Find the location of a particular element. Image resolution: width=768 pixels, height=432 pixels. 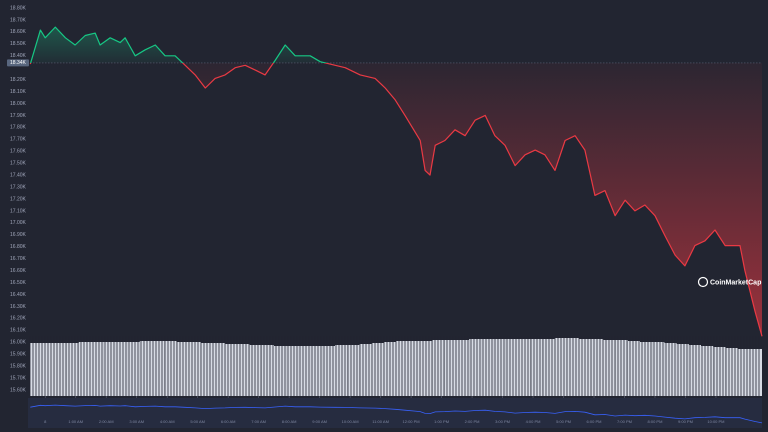

navigator-tick-label: 10:00 PM is located at coordinates (715, 421).